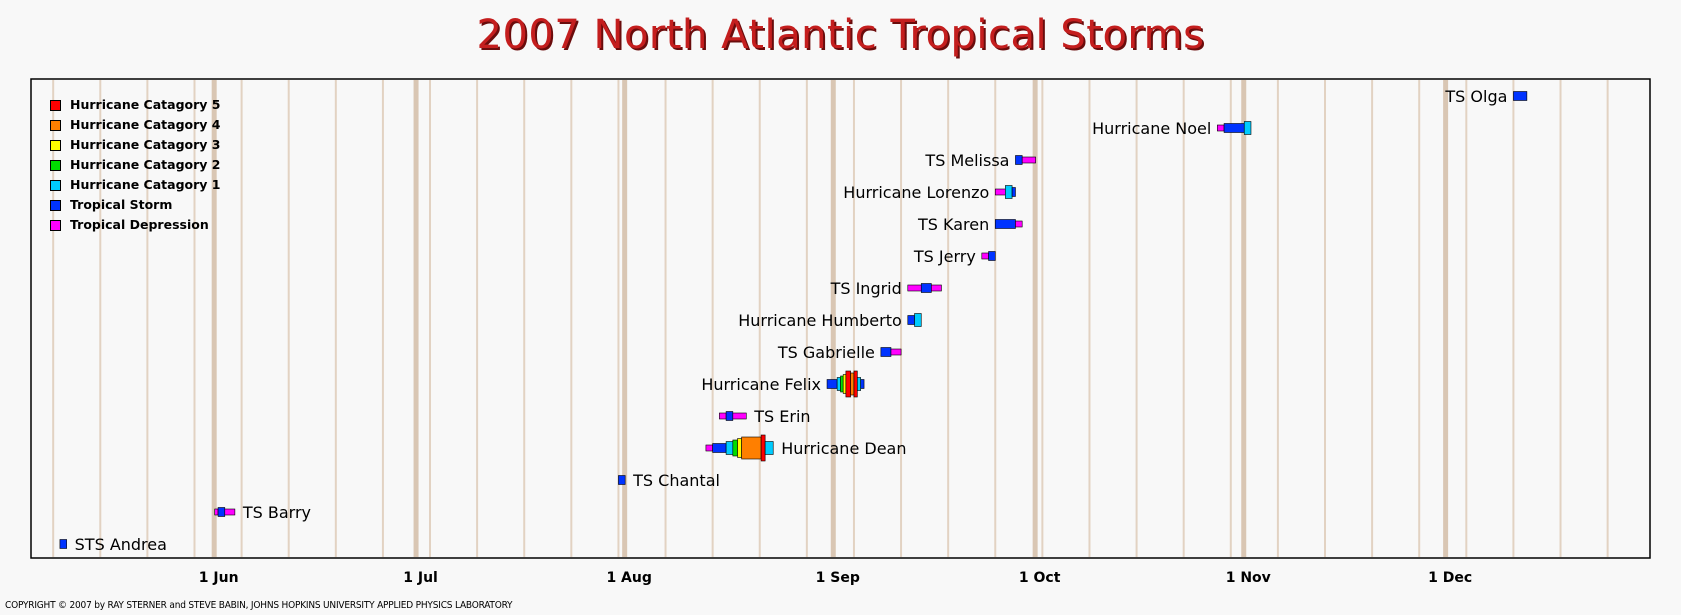  Describe the element at coordinates (676, 480) in the screenshot. I see `storm-label: TS Chantal` at that location.